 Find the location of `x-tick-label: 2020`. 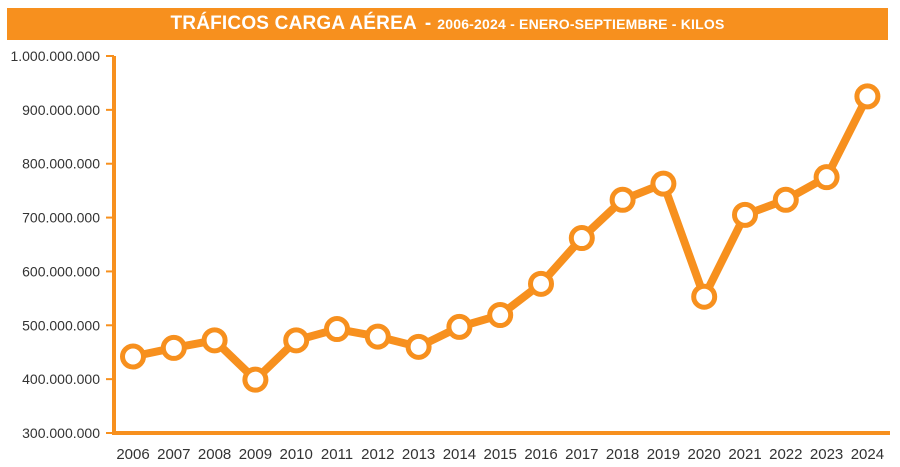

x-tick-label: 2020 is located at coordinates (704, 454).